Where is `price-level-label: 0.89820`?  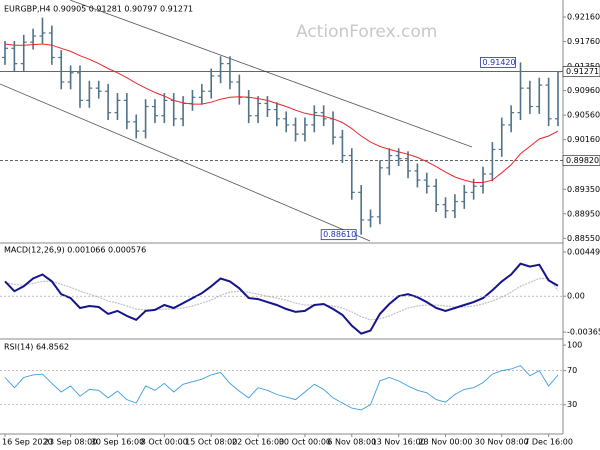 price-level-label: 0.89820 is located at coordinates (582, 160).